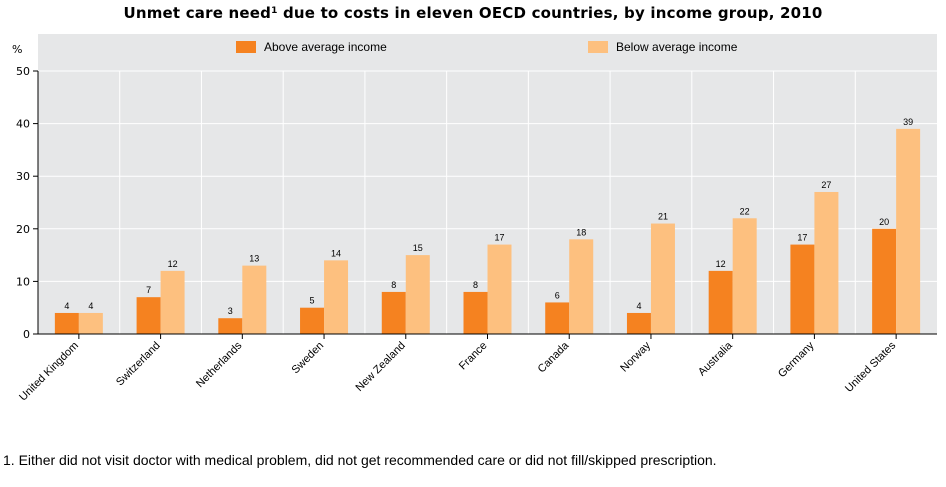 The height and width of the screenshot is (487, 946). Describe the element at coordinates (557, 295) in the screenshot. I see `bar-value-label: 6` at that location.